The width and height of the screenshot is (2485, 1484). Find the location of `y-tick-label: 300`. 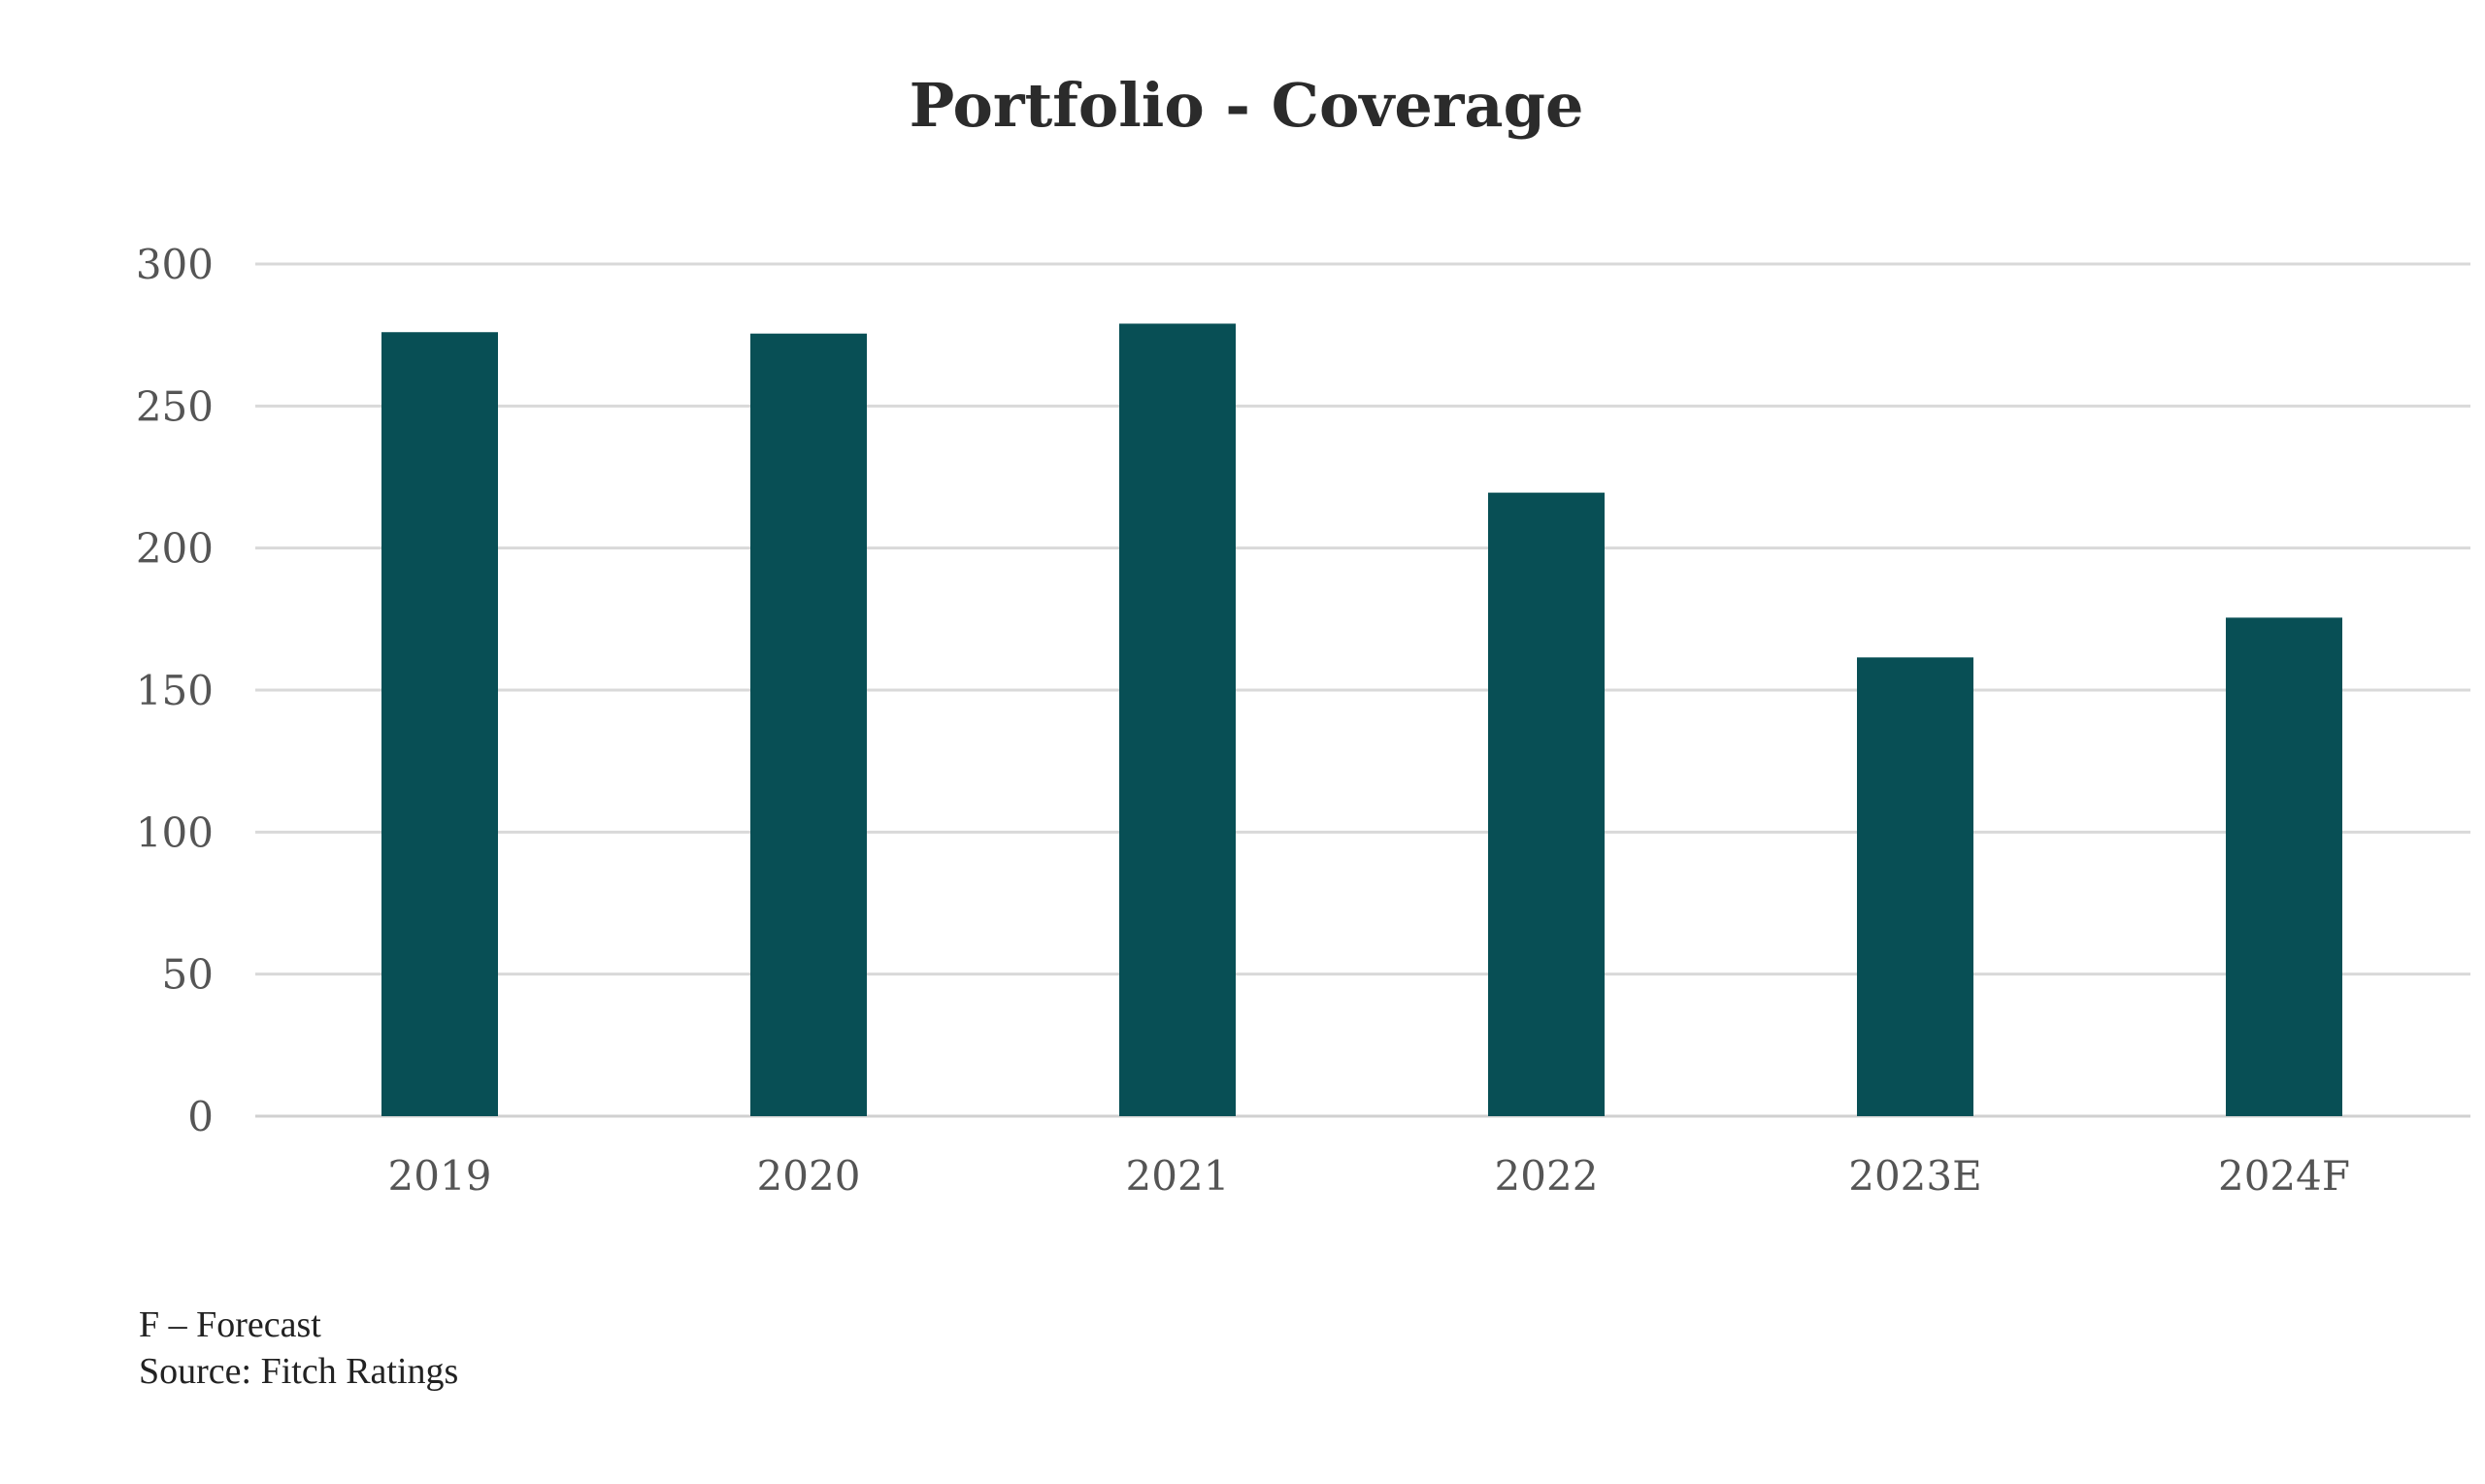

y-tick-label: 300 is located at coordinates (175, 264).